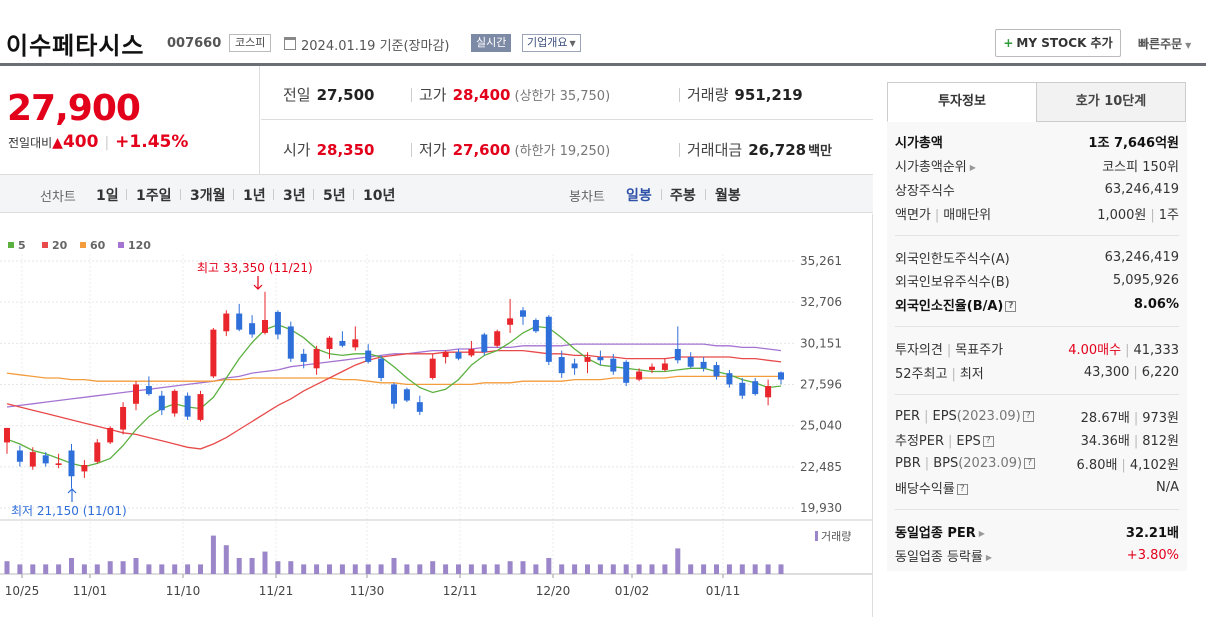  I want to click on period-3m: 3개월, so click(208, 196).